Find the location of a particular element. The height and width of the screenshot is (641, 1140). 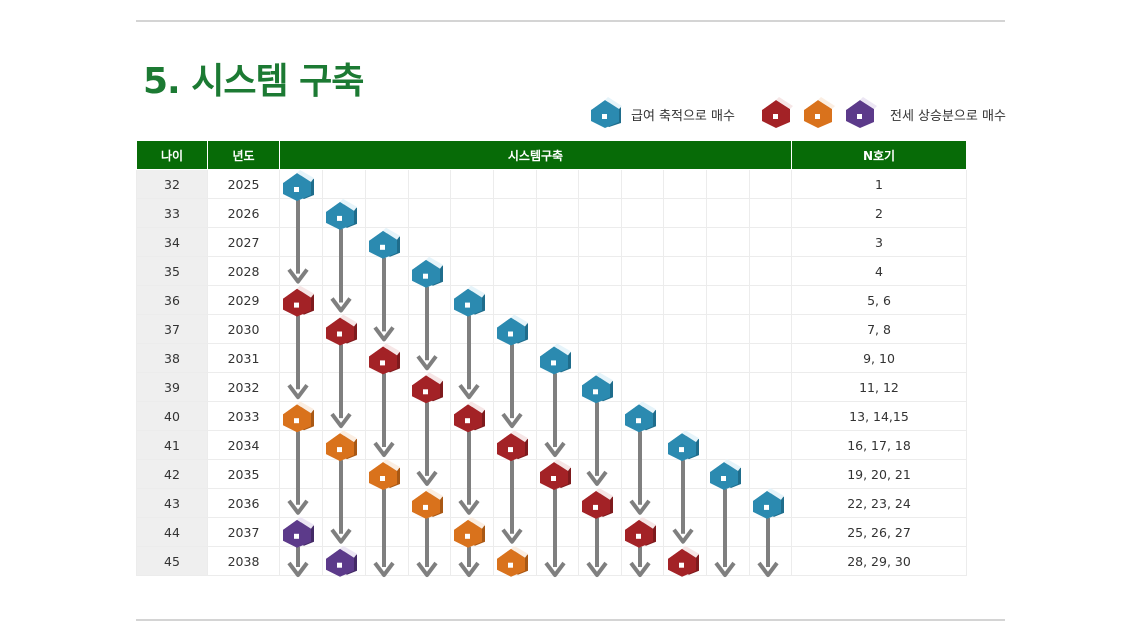

age-cell: 35 is located at coordinates (172, 271).